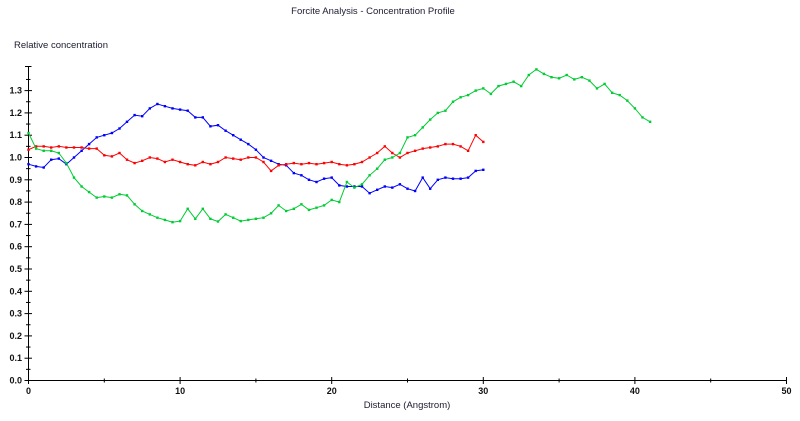 Image resolution: width=800 pixels, height=421 pixels. Describe the element at coordinates (15, 202) in the screenshot. I see `svg-text: 0.8` at that location.